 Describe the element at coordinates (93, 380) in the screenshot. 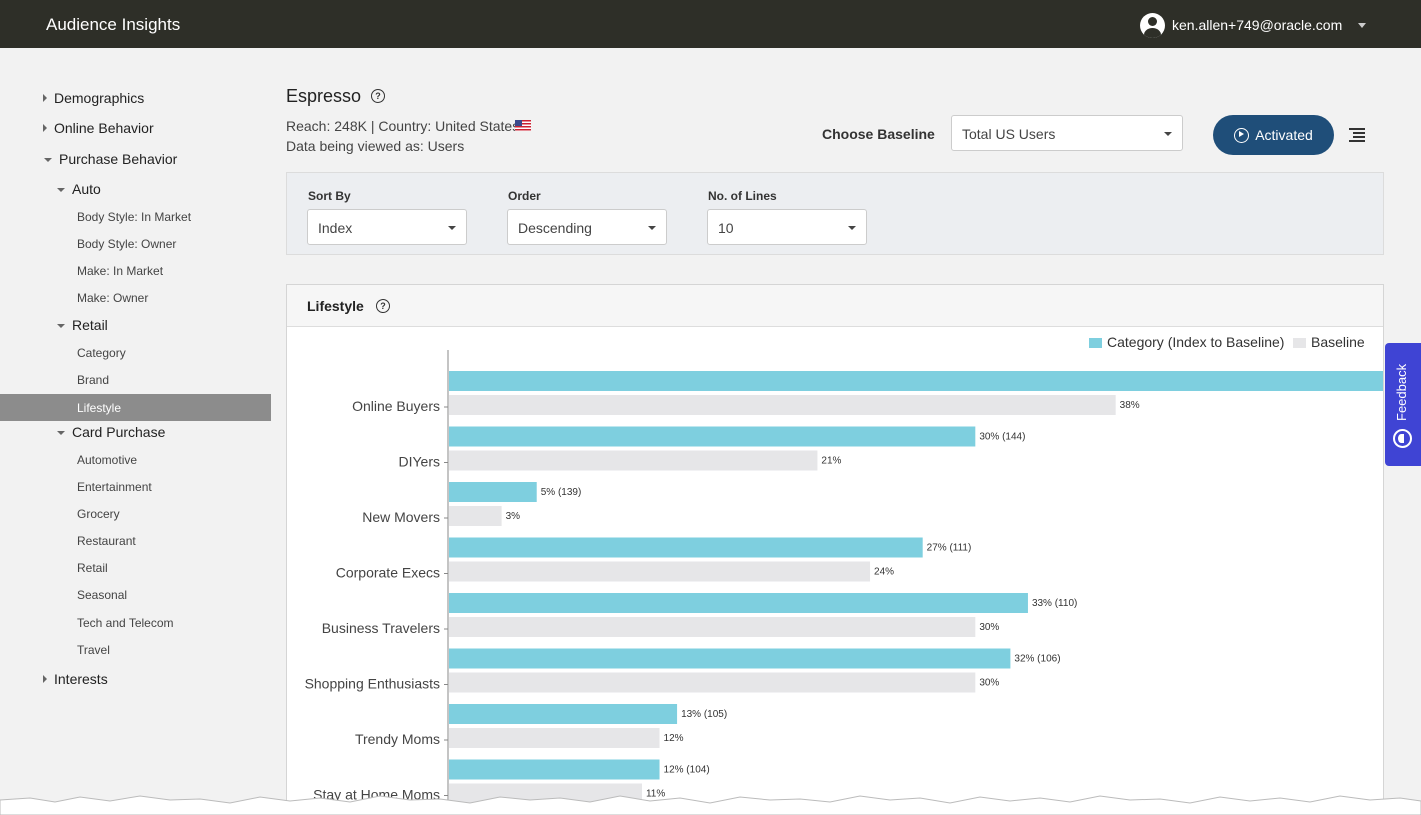

I see `sidebar-item-brand: Brand` at that location.